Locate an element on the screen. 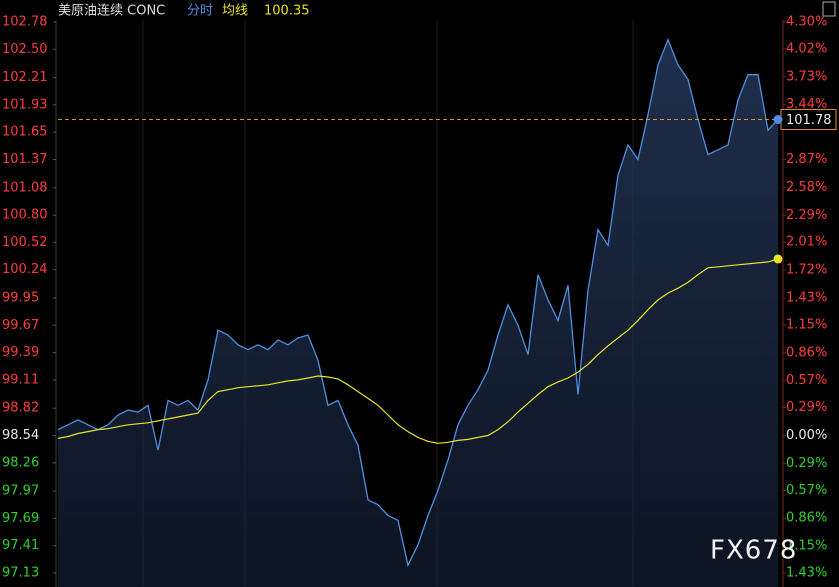  y-tick-label: 97.69 is located at coordinates (20, 518).